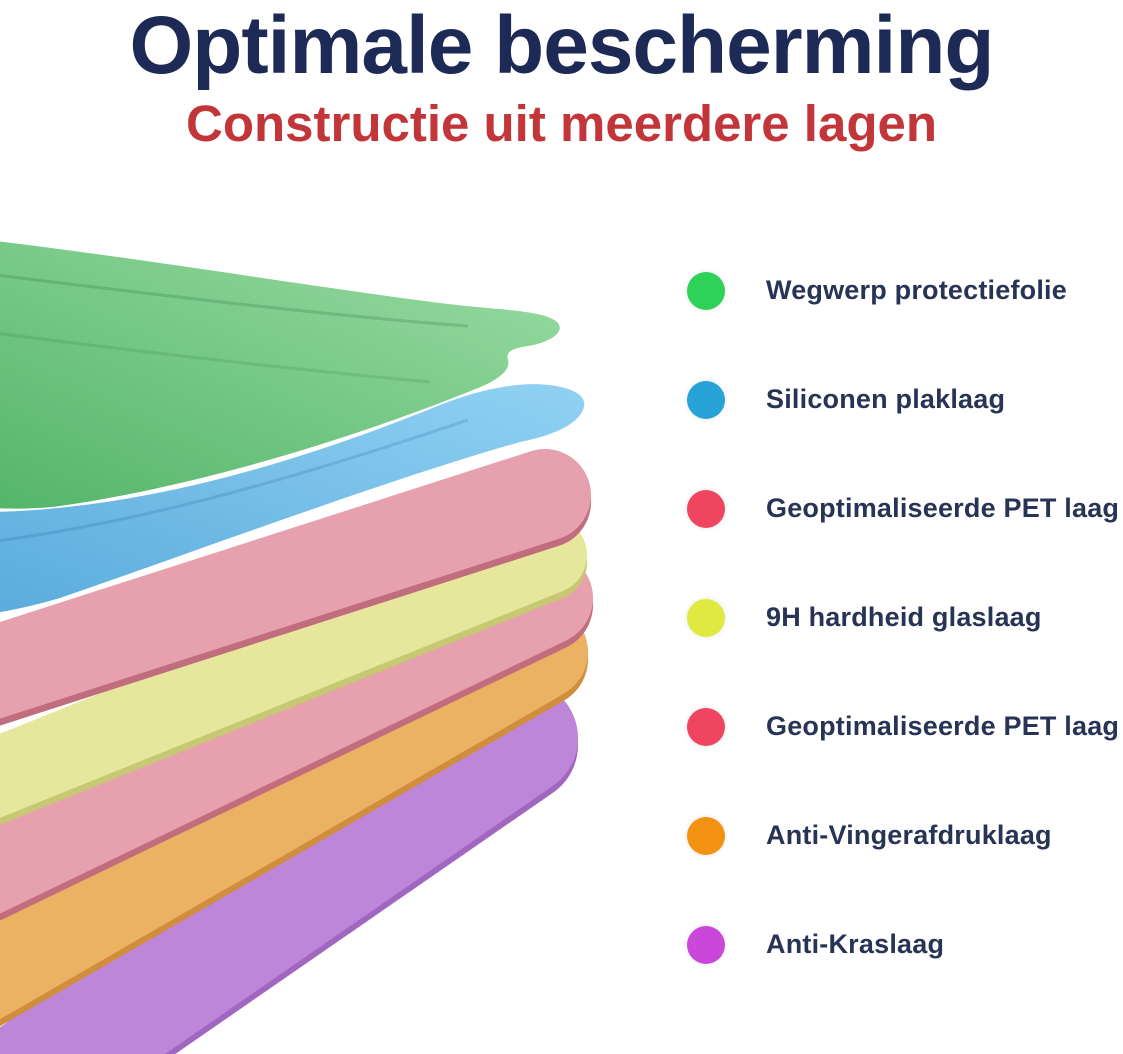 This screenshot has width=1123, height=1054. What do you see at coordinates (855, 944) in the screenshot?
I see `legend-label: Anti-Kraslaag` at bounding box center [855, 944].